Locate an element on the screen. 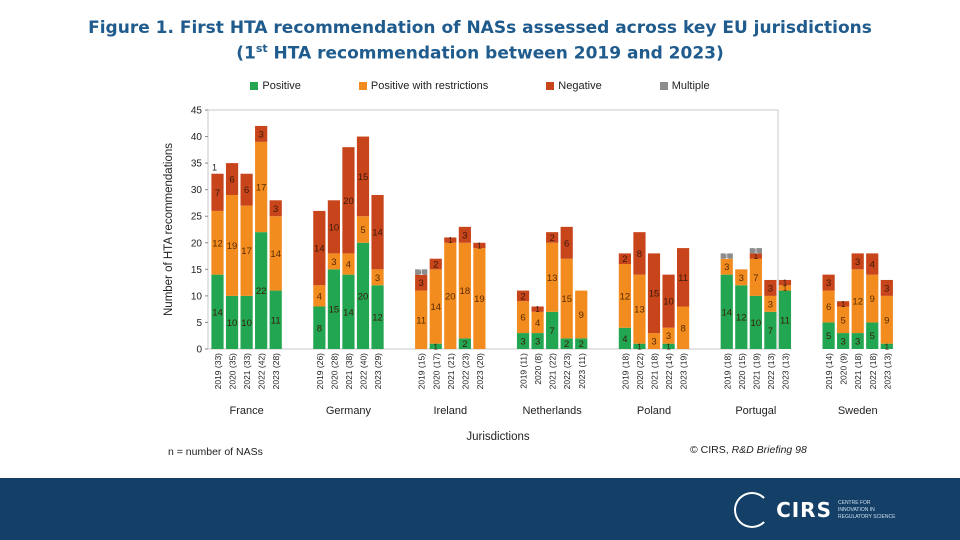  y-tick-label: 15 is located at coordinates (197, 270).